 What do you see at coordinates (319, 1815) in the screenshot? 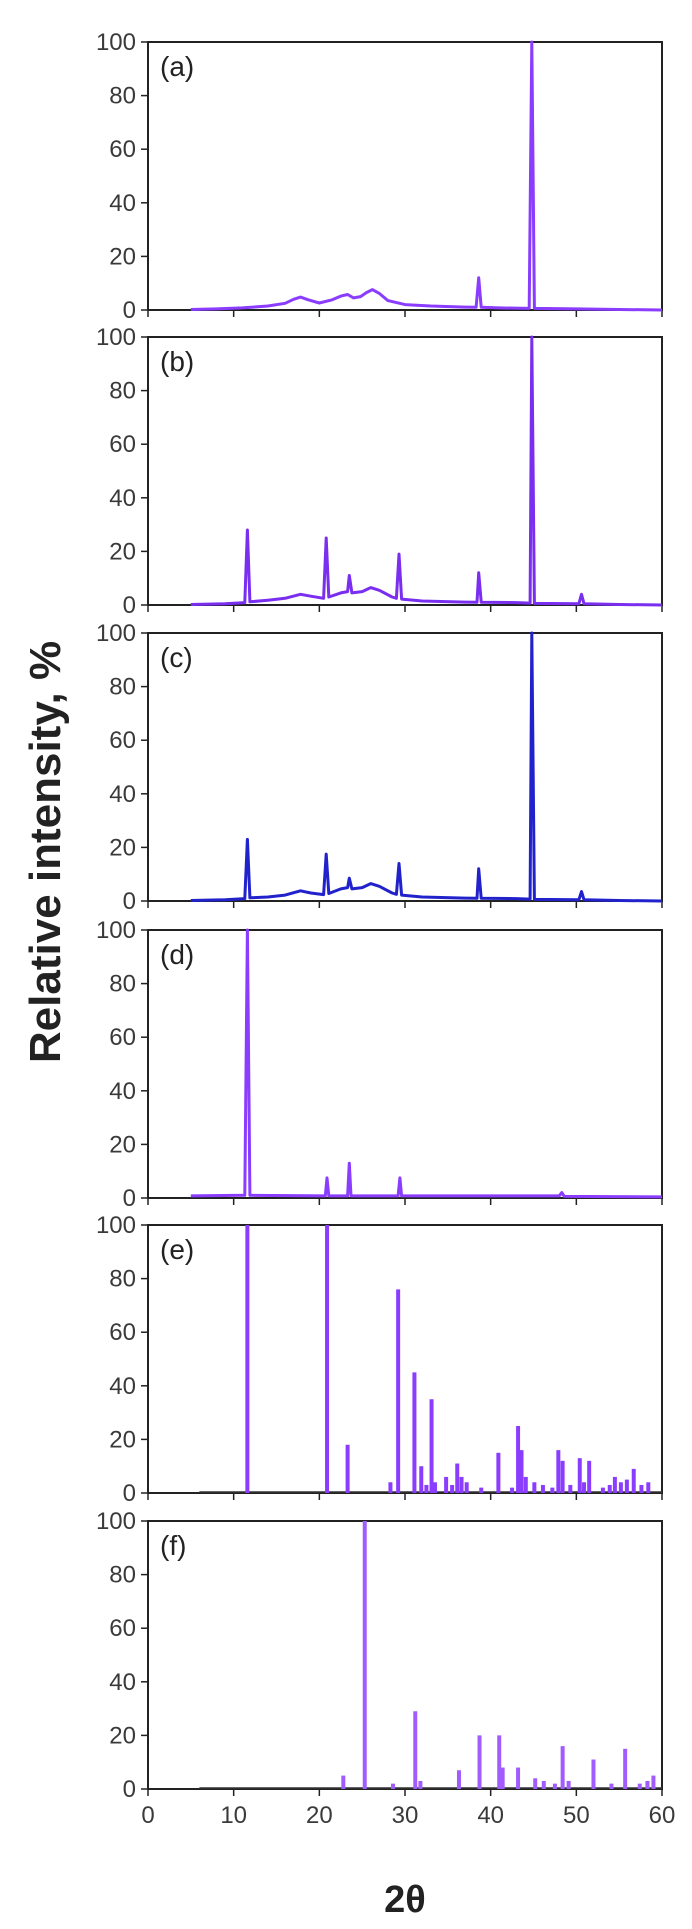
I see `x-tick-label: 20` at bounding box center [319, 1815].